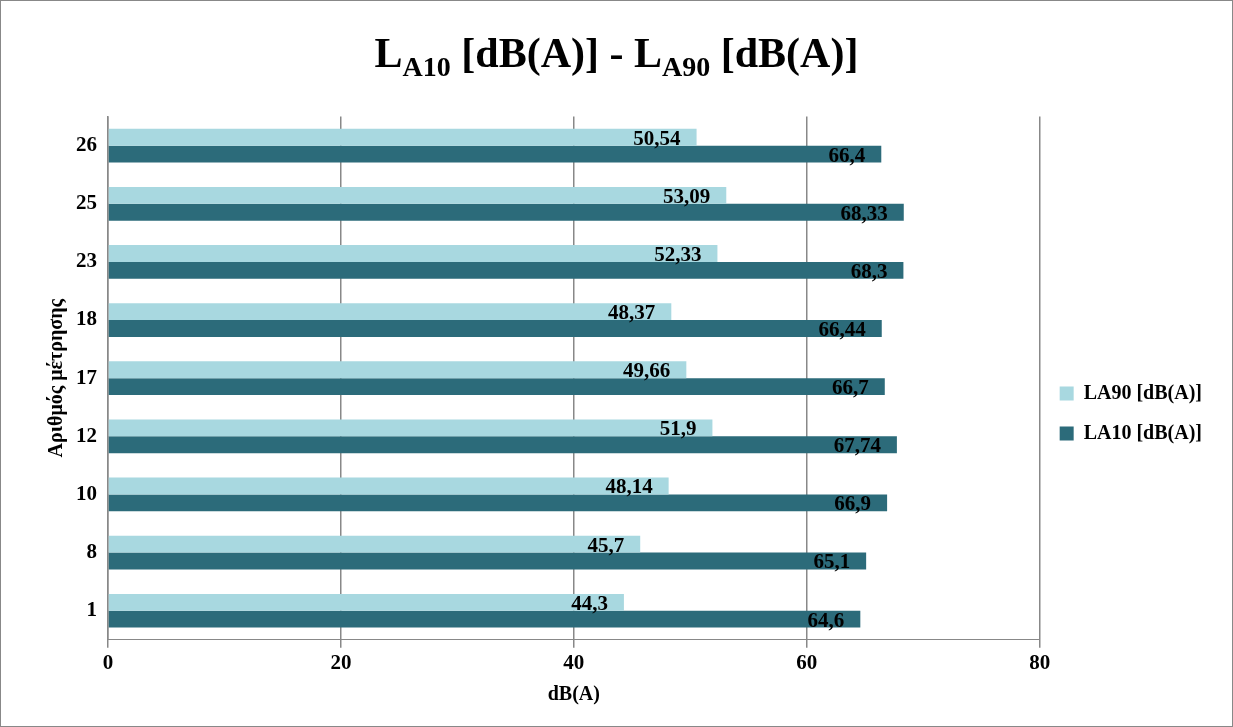  Describe the element at coordinates (657, 137) in the screenshot. I see `data-label: 50,54` at that location.